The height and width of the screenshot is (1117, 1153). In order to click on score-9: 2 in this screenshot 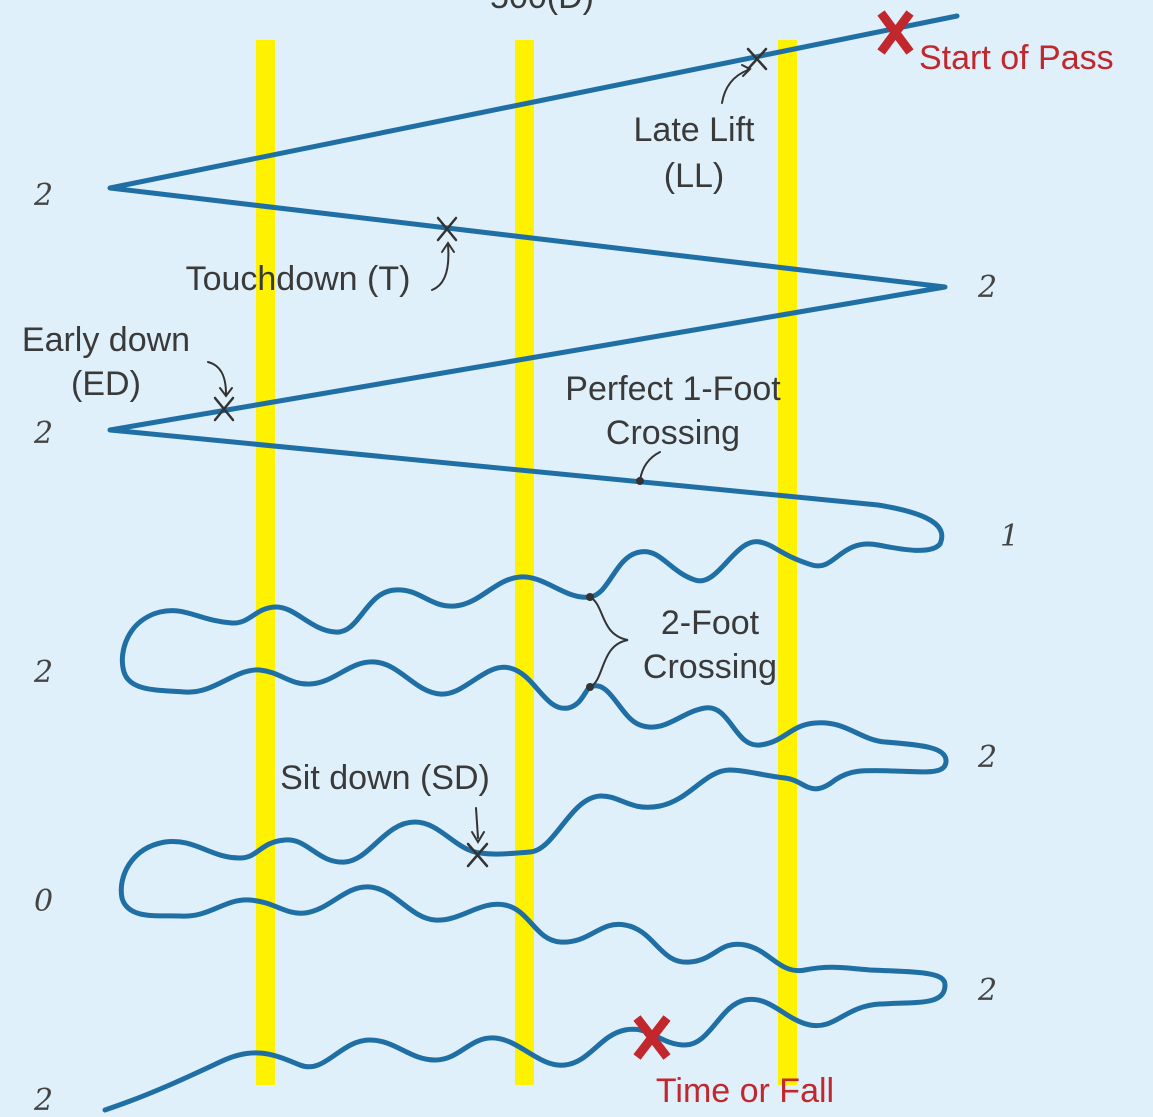, I will do `click(43, 1100)`.